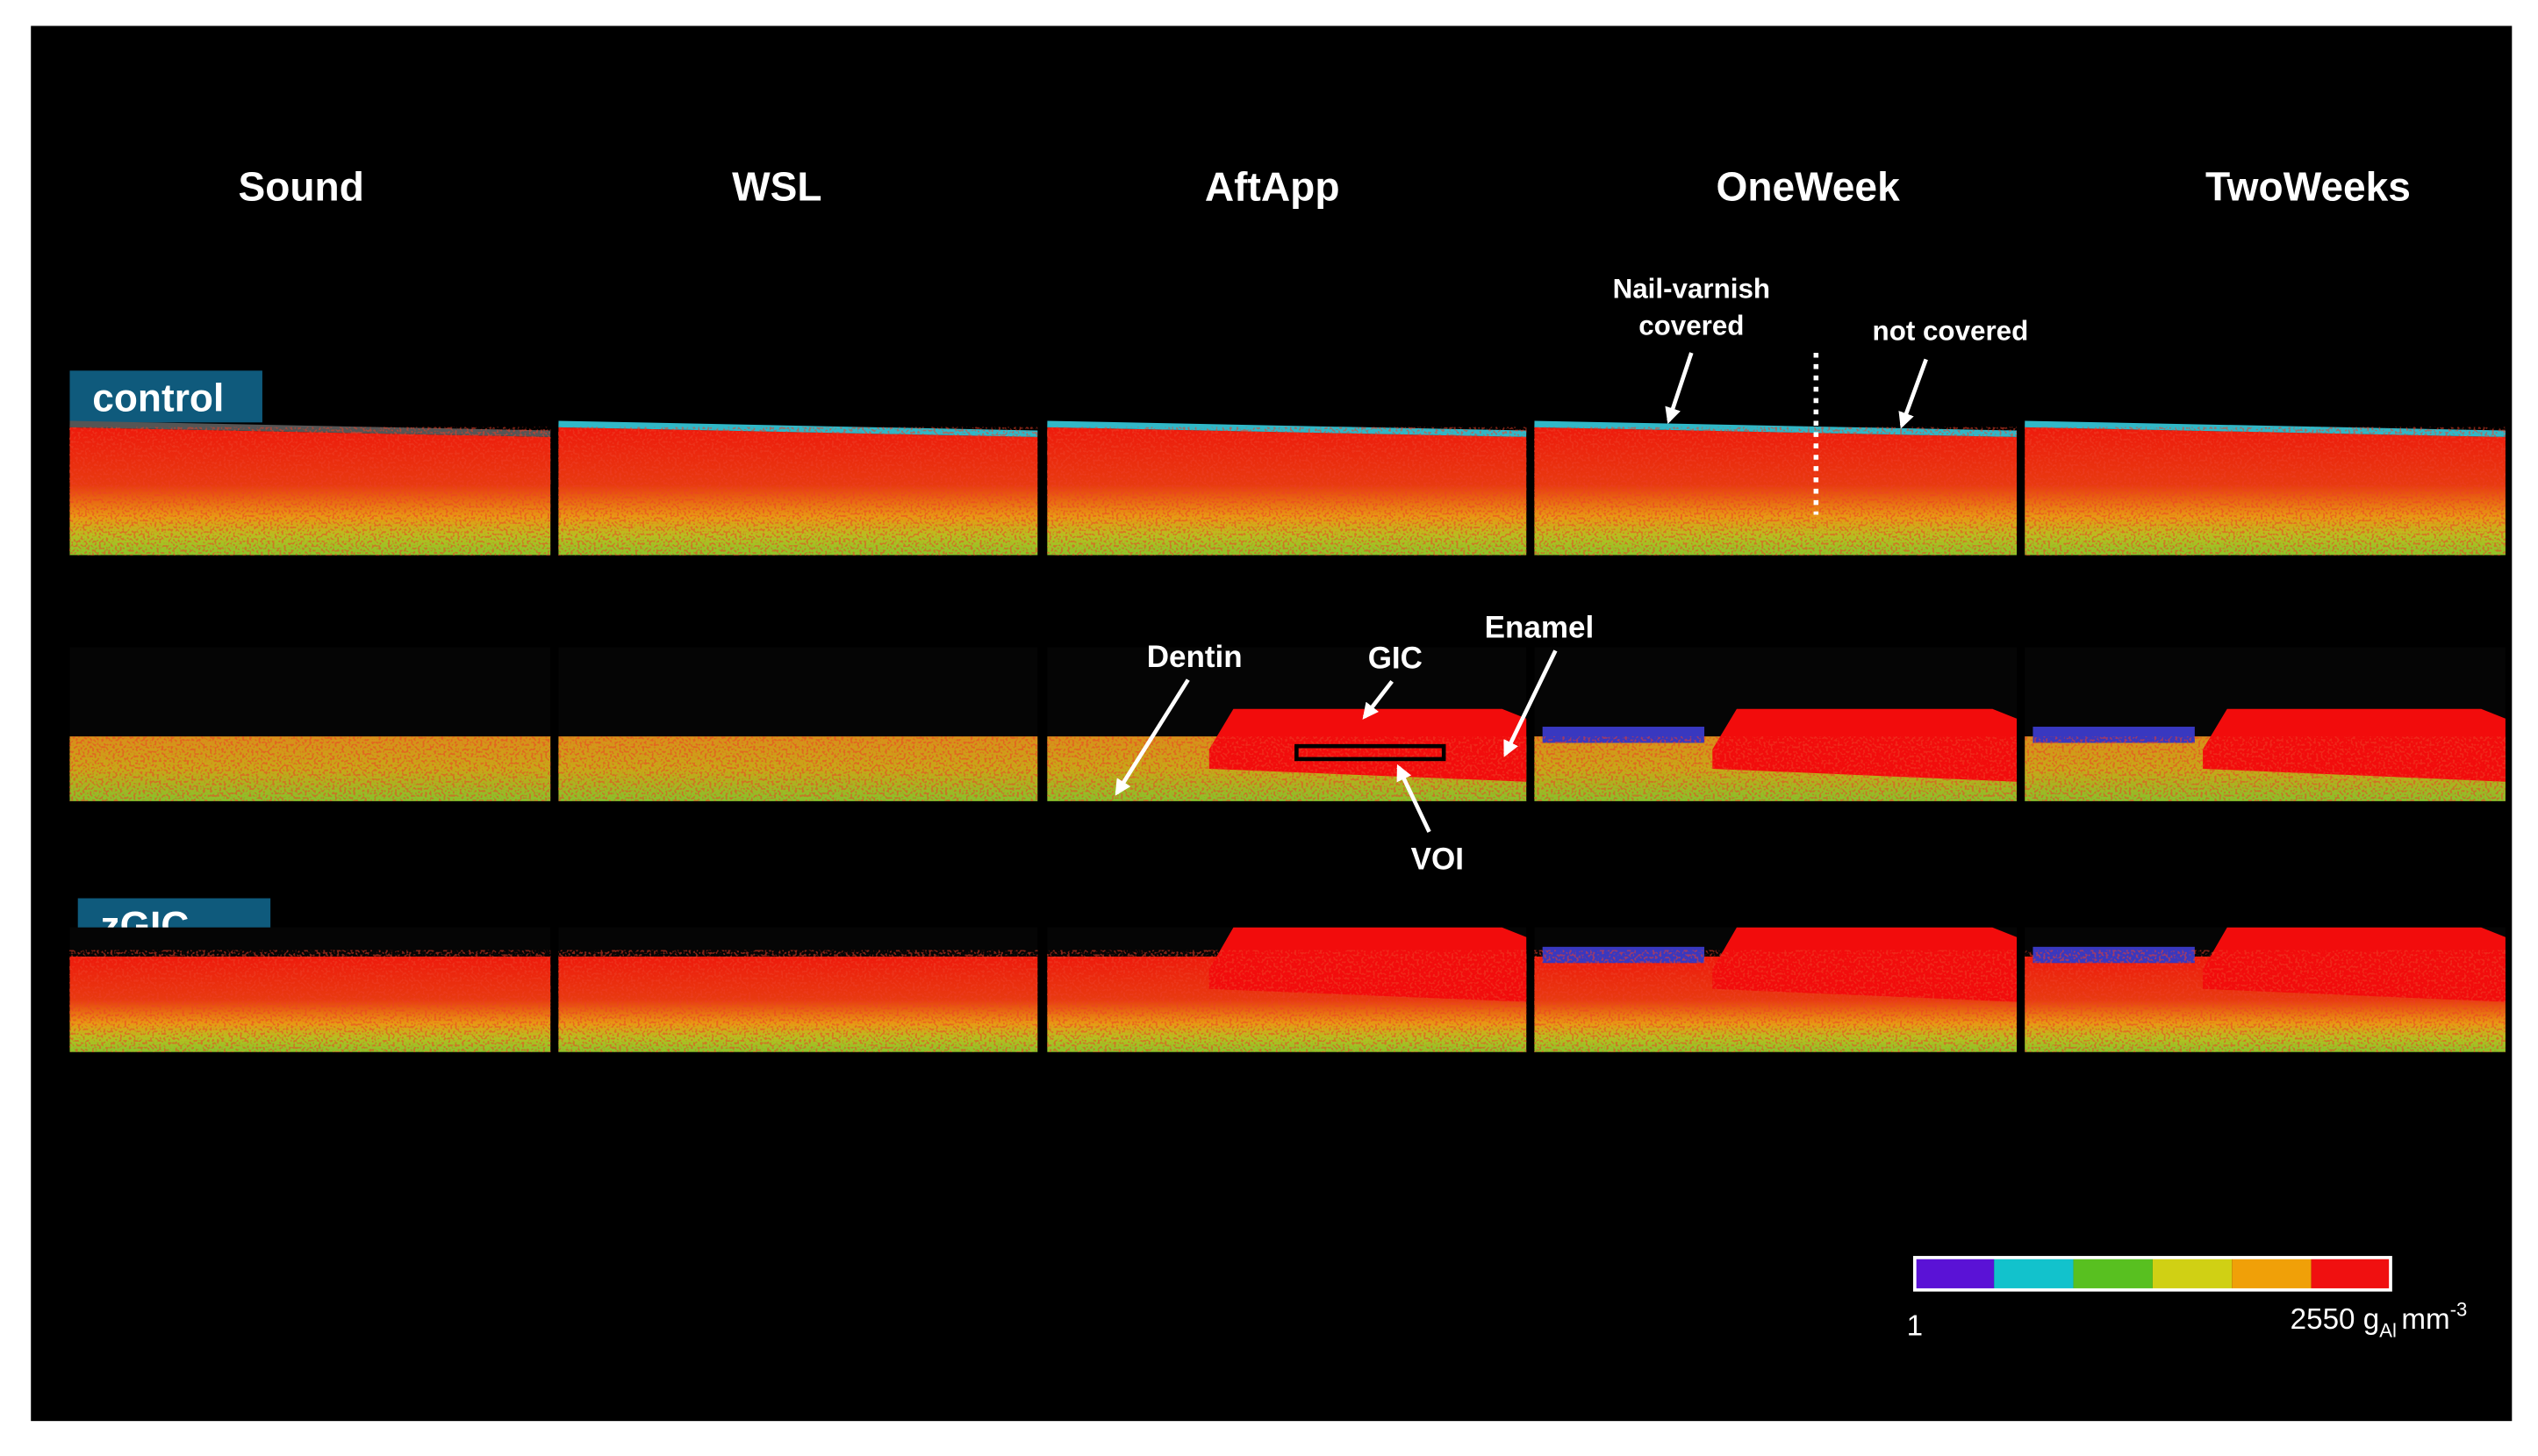  What do you see at coordinates (2152, 1274) in the screenshot?
I see `colorbar` at bounding box center [2152, 1274].